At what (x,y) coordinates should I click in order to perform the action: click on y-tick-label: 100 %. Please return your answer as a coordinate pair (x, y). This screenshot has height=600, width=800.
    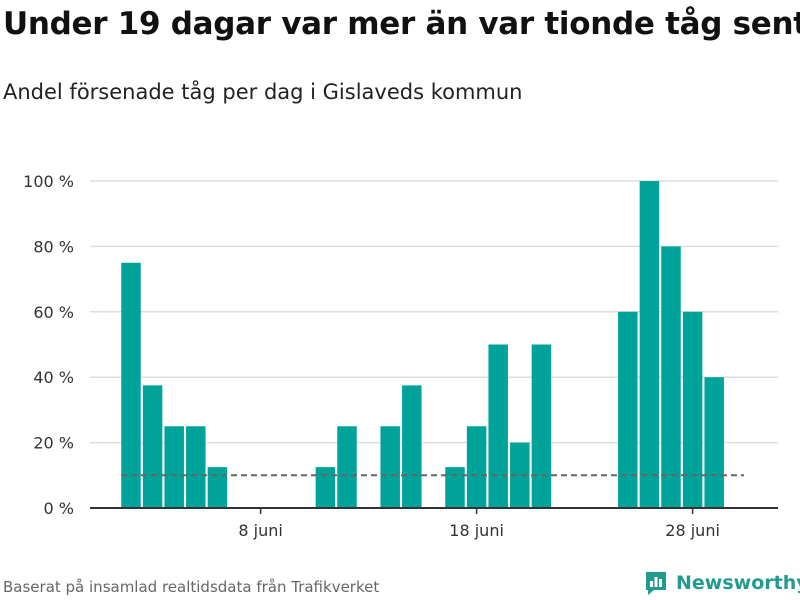
    Looking at the image, I should click on (48, 181).